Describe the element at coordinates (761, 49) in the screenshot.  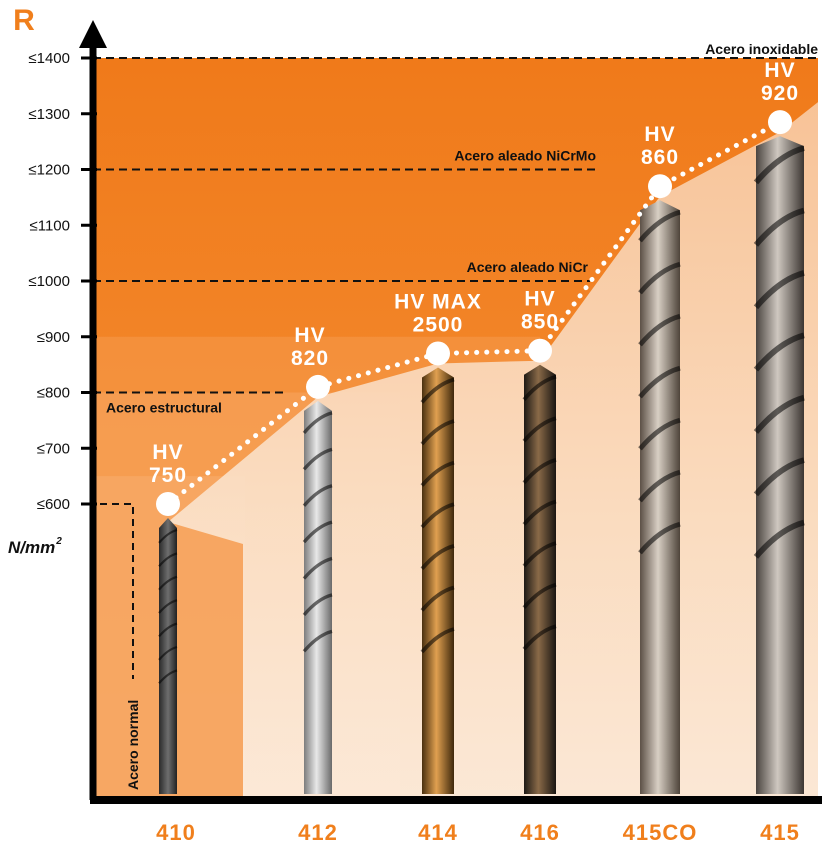
I see `steel-label-1400: Acero inoxidable` at that location.